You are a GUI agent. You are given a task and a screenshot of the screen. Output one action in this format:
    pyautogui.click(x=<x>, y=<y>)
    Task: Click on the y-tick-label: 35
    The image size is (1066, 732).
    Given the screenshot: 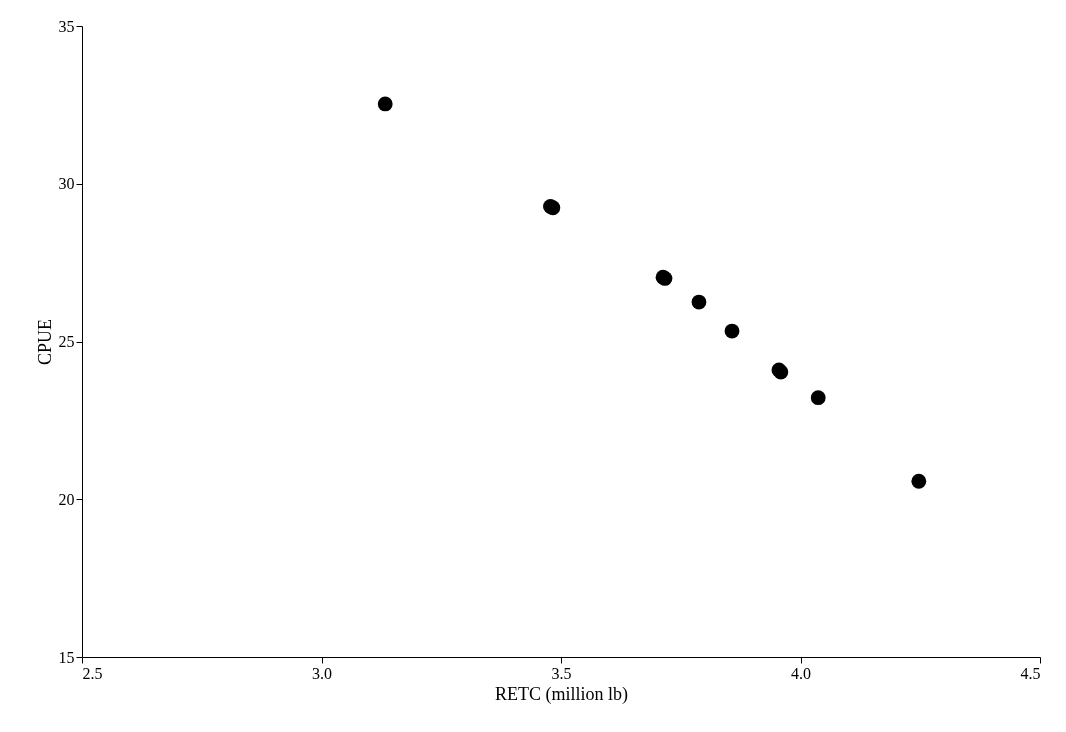 What is the action you would take?
    pyautogui.click(x=66, y=26)
    